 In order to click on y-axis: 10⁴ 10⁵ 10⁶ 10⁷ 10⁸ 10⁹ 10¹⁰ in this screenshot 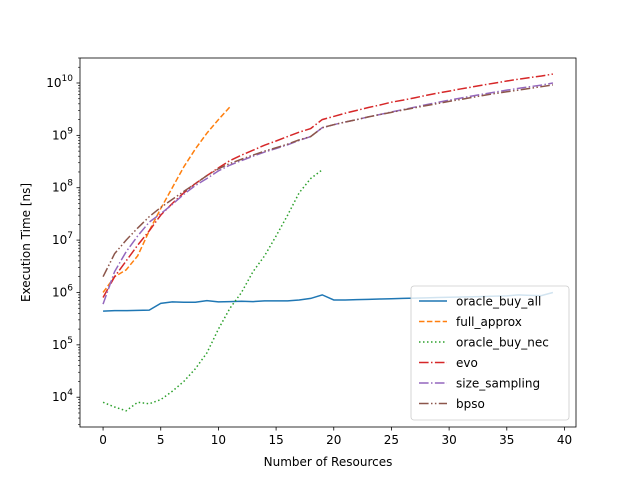, I will do `click(63, 241)`.